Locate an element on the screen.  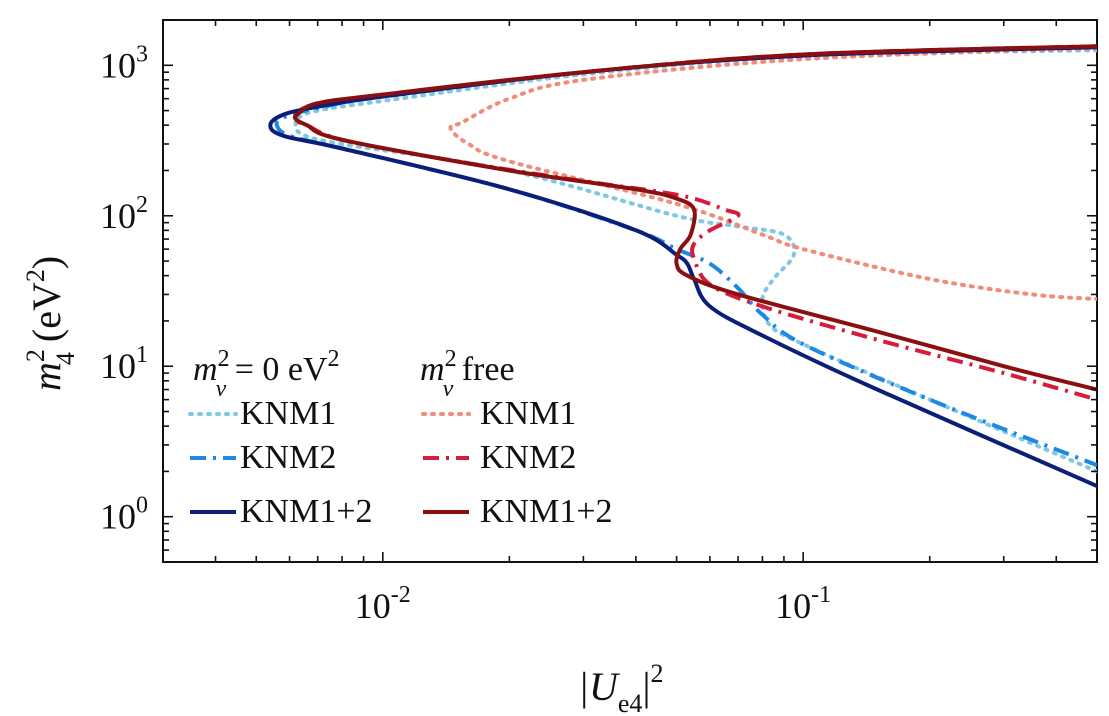
legend-heading-0-sup: 2 is located at coordinates (224, 359).